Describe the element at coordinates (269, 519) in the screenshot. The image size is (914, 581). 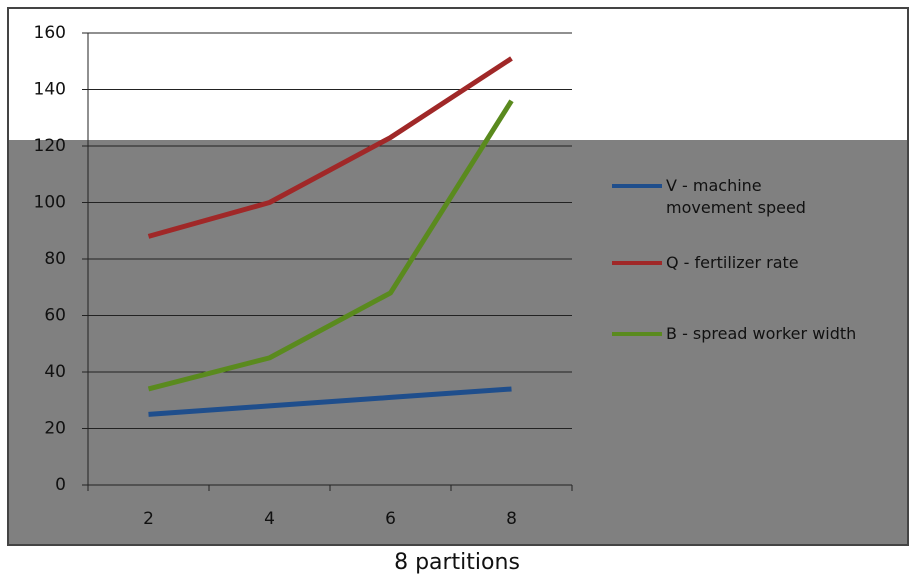
I see `x-tick-label: 4` at that location.